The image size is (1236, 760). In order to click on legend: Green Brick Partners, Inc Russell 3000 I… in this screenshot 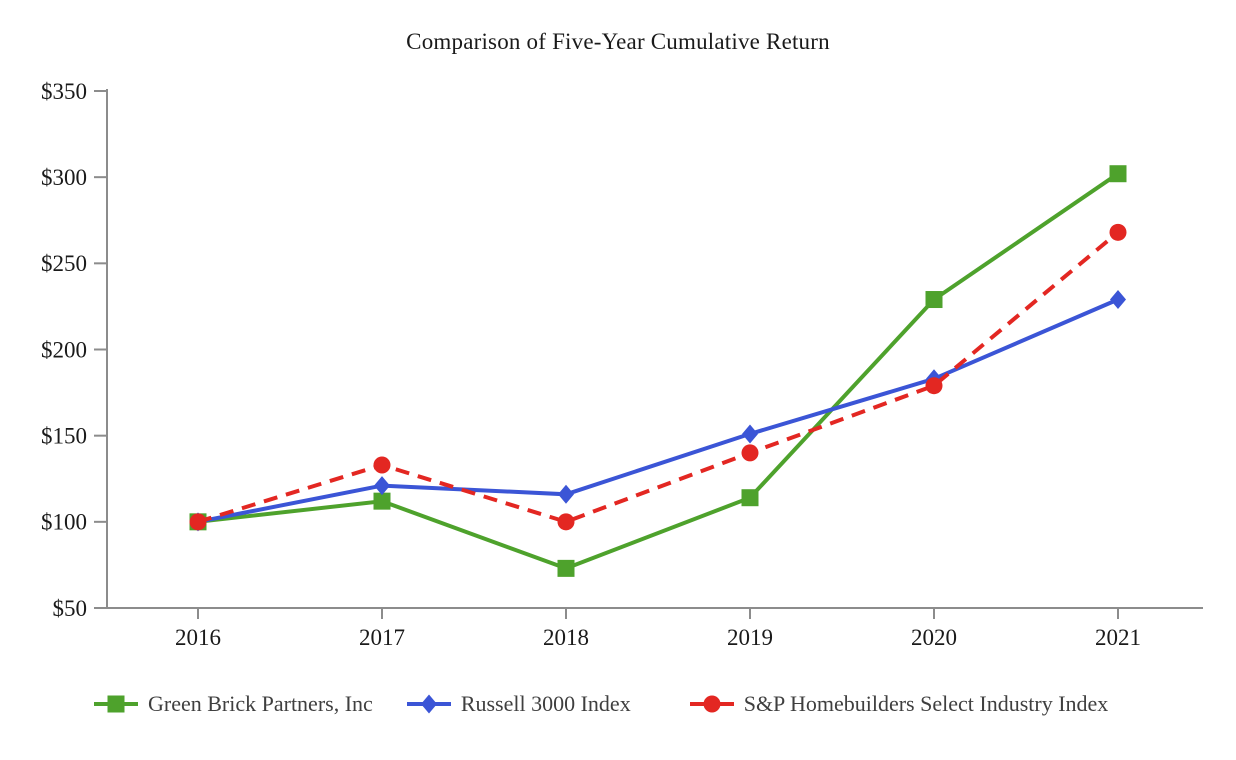, I will do `click(600, 704)`.